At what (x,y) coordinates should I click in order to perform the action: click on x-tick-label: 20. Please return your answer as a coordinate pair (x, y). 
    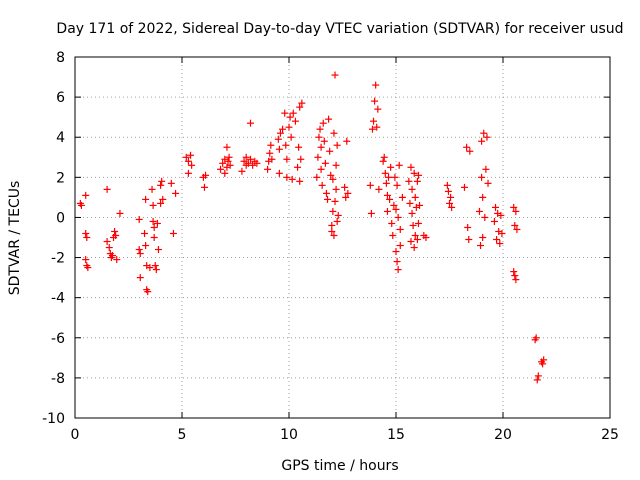
    Looking at the image, I should click on (503, 435).